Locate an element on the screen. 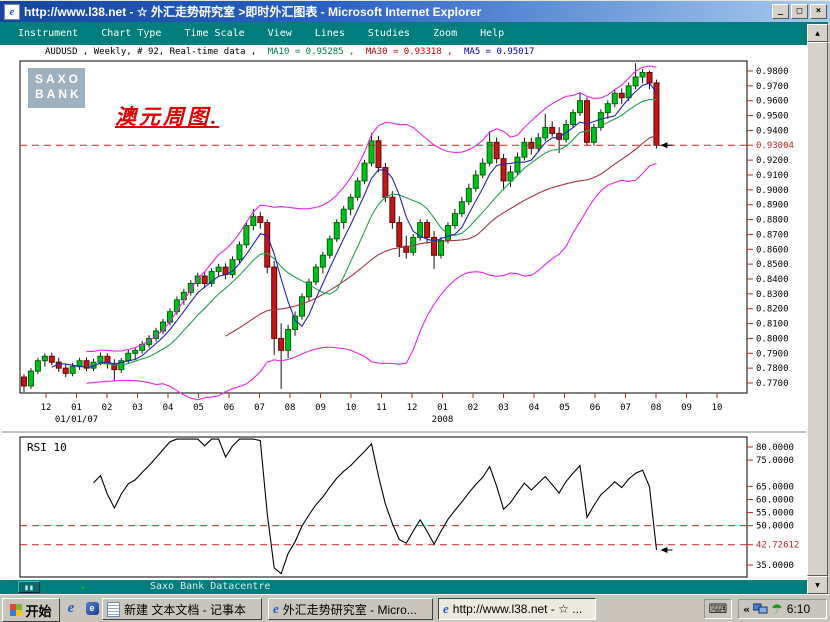 Image resolution: width=830 pixels, height=622 pixels. ma10-label: MA10 = 0.95285 , is located at coordinates (311, 52).